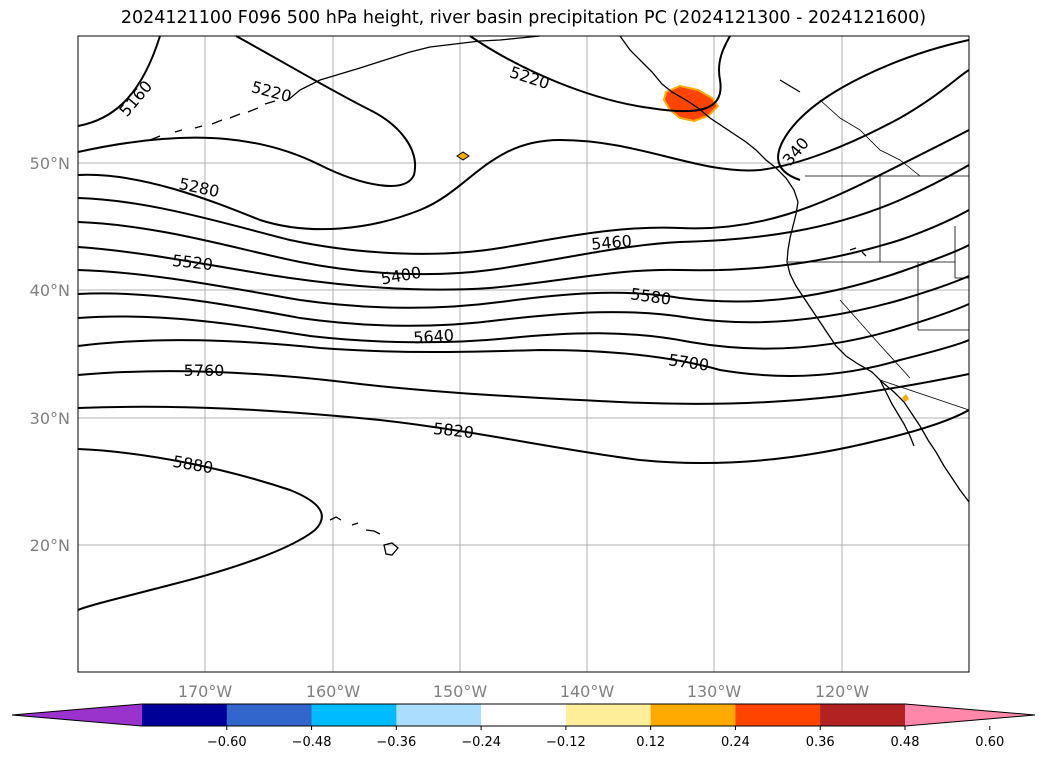 This screenshot has width=1047, height=765. I want to click on lon-label: 150°W, so click(460, 691).